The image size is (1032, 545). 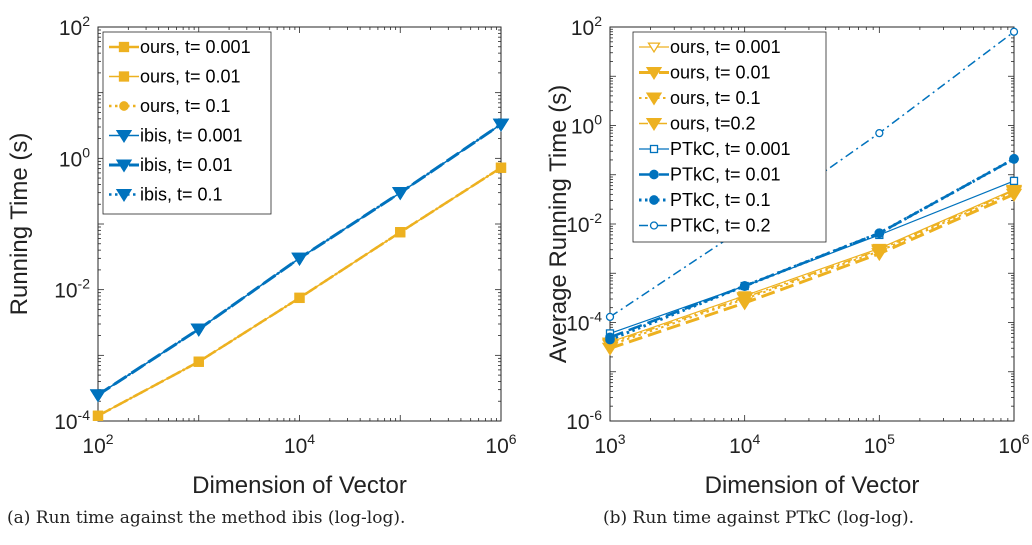 What do you see at coordinates (720, 200) in the screenshot?
I see `legend-label: PTkC, t= 0.1` at bounding box center [720, 200].